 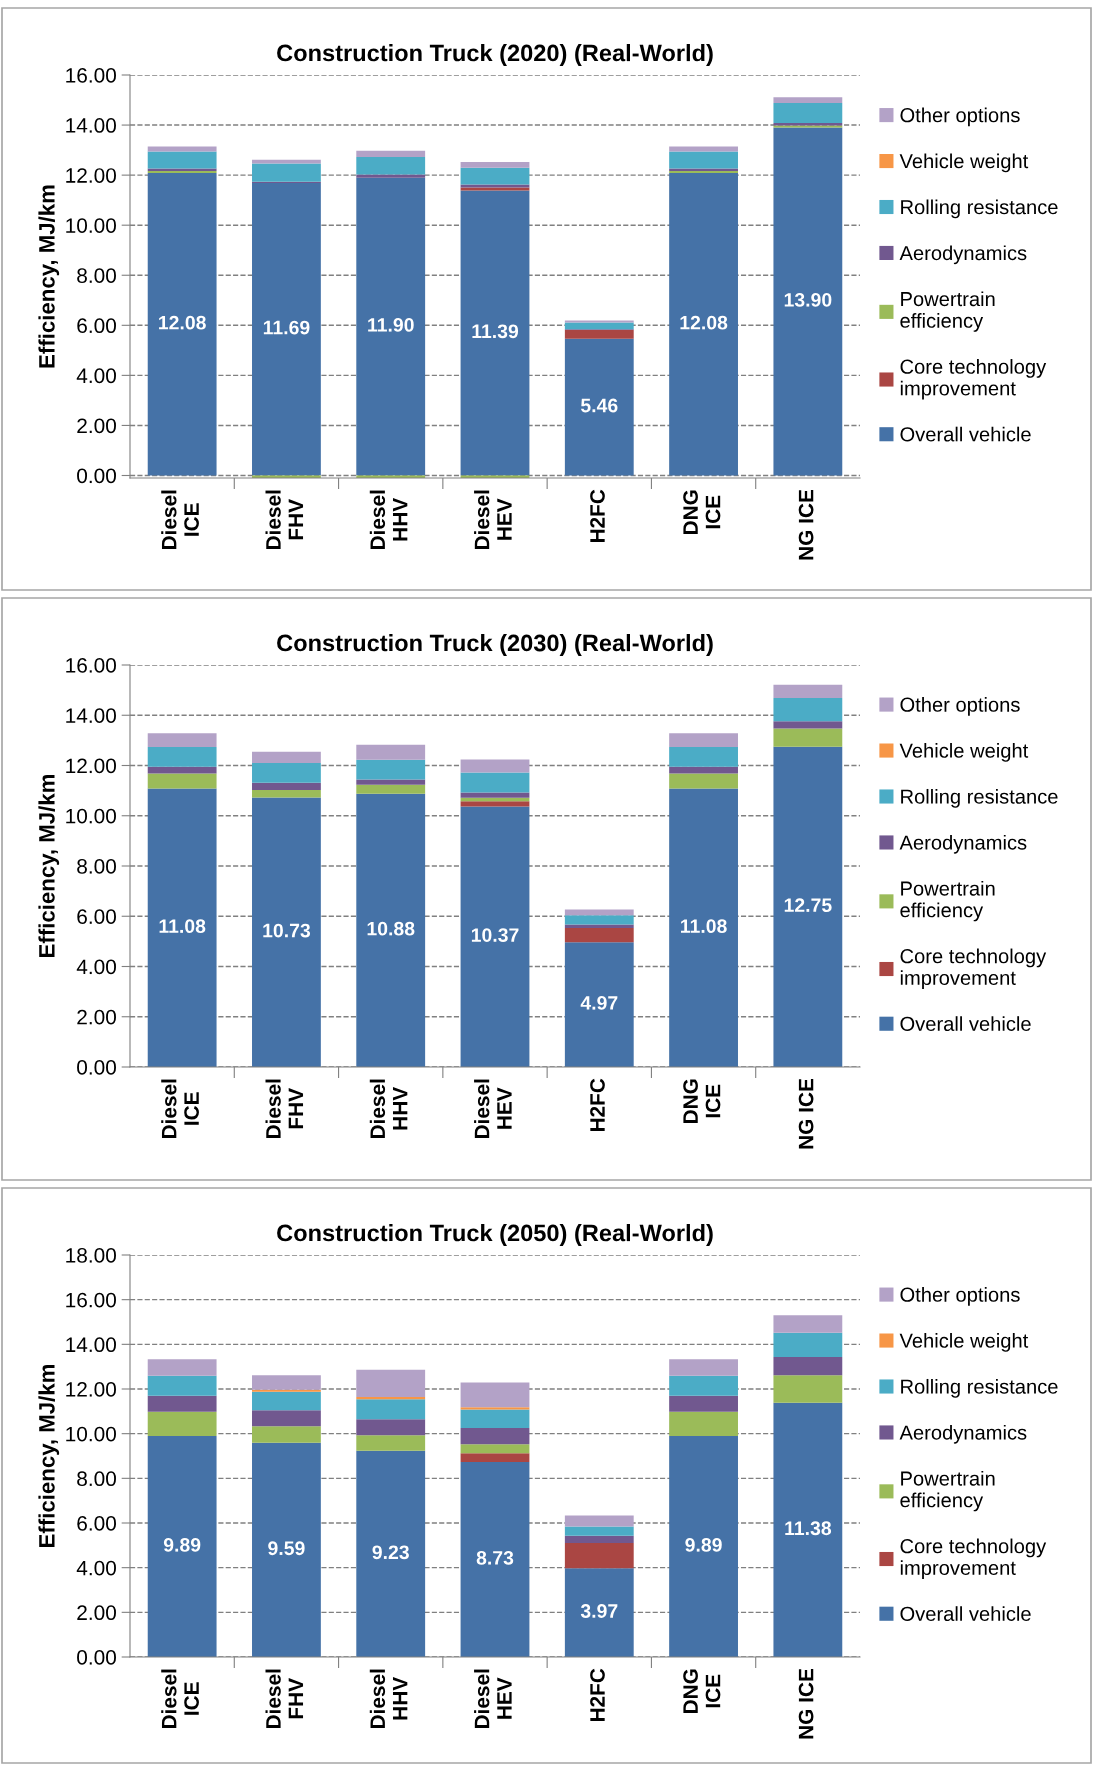 I want to click on data-label: 9.59, so click(x=286, y=1548).